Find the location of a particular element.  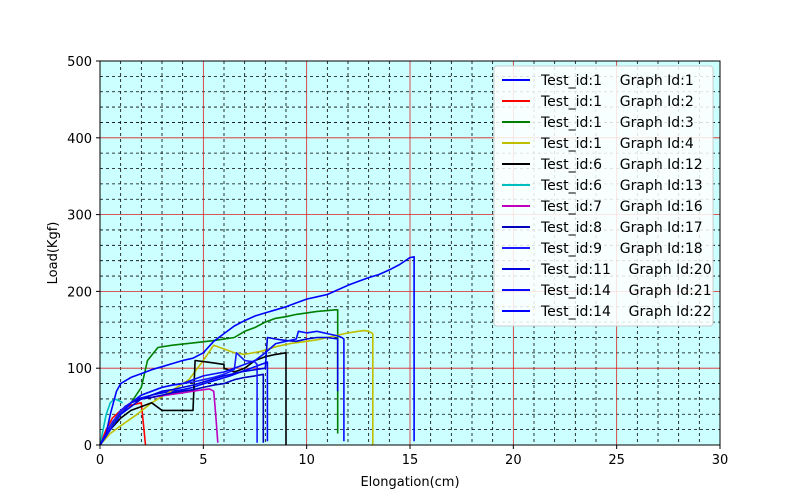

x-tick-label: 0 is located at coordinates (100, 460).